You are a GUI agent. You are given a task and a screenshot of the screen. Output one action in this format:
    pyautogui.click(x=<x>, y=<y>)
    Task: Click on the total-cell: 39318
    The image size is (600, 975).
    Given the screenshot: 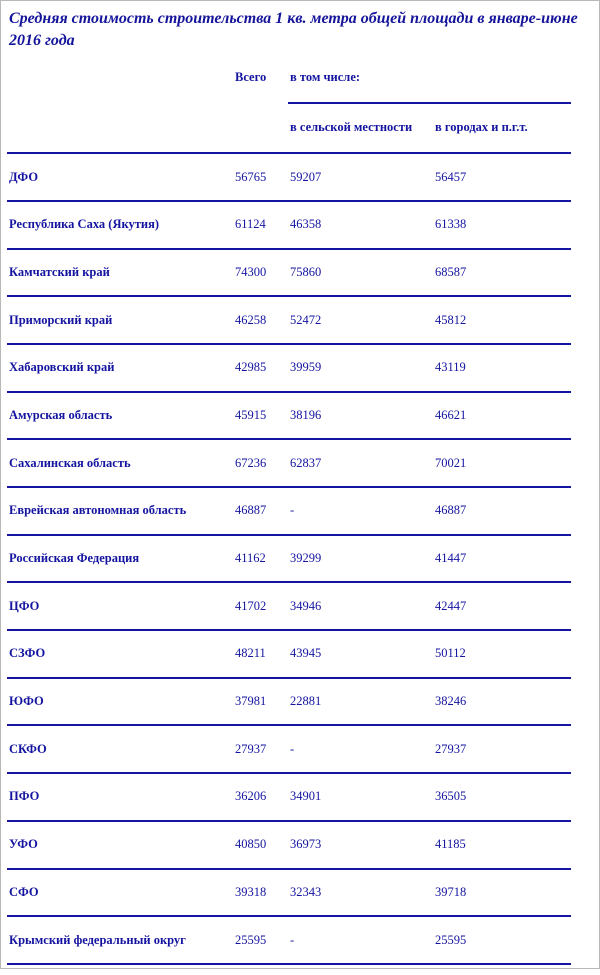 What is the action you would take?
    pyautogui.click(x=251, y=891)
    